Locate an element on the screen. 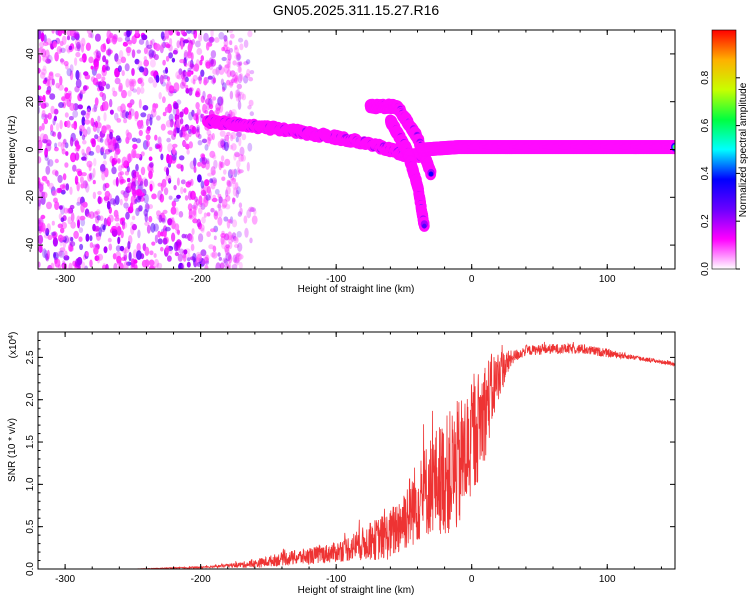 This screenshot has height=600, width=750. colorbar-tick-label: 0.6 is located at coordinates (705, 125).